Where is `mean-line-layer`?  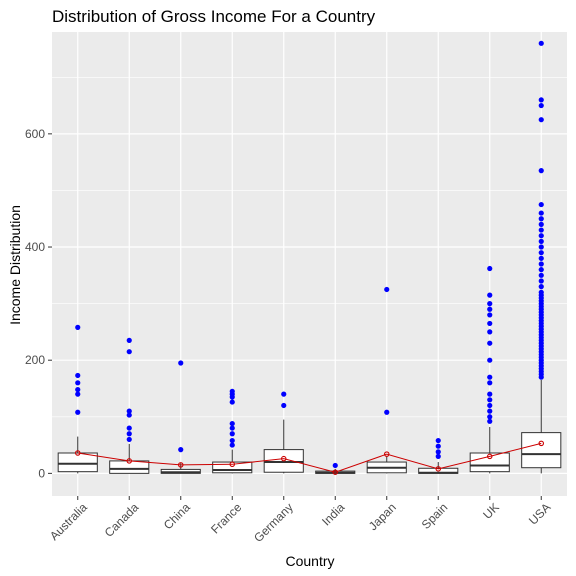
mean-line-layer is located at coordinates (309, 457).